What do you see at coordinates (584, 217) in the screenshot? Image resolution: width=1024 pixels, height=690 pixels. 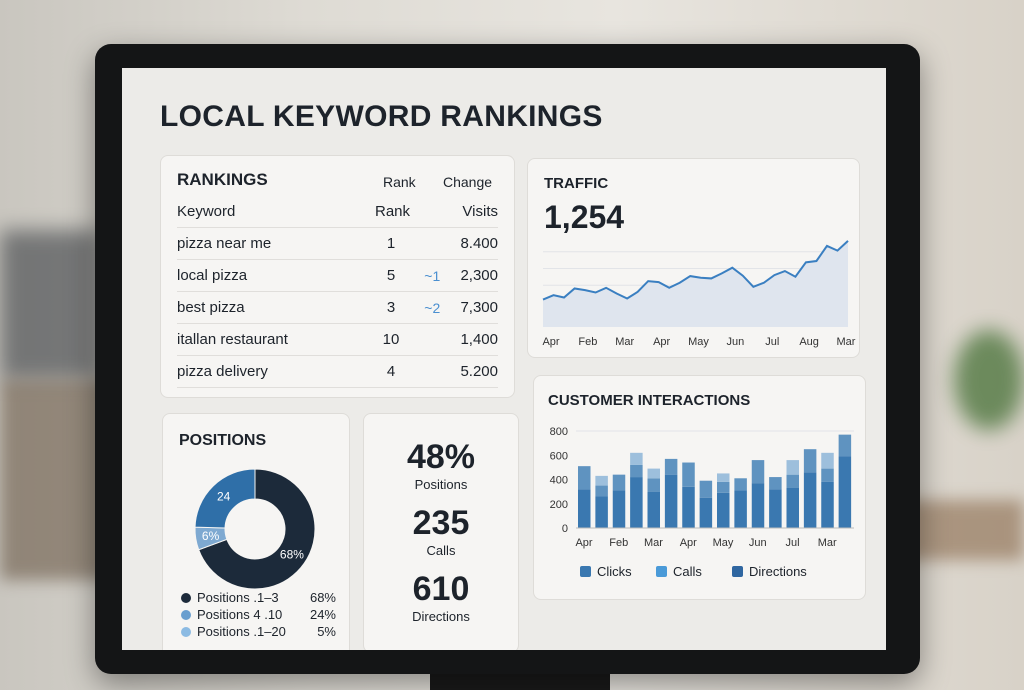 I see `traffic-value: 1,254` at bounding box center [584, 217].